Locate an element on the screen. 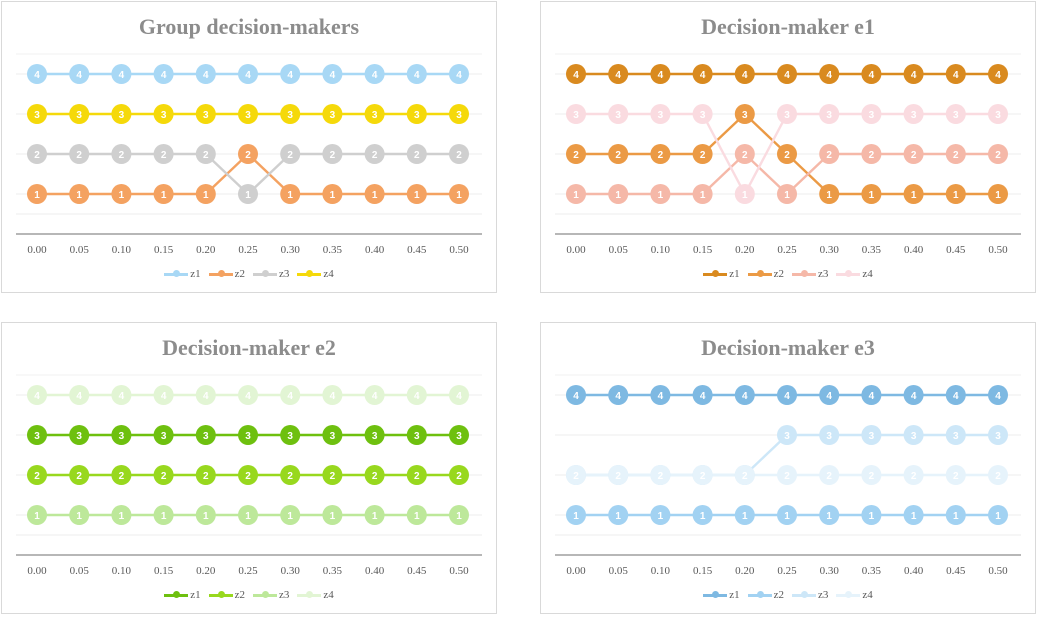 This screenshot has height=617, width=1037. legend-label: z3 is located at coordinates (284, 274).